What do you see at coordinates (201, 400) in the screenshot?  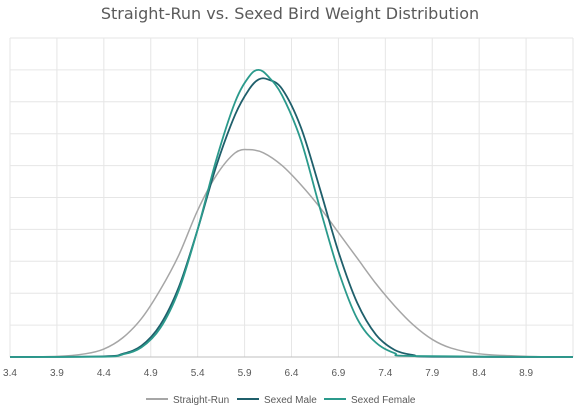 I see `legend-label: Straight-Run` at bounding box center [201, 400].